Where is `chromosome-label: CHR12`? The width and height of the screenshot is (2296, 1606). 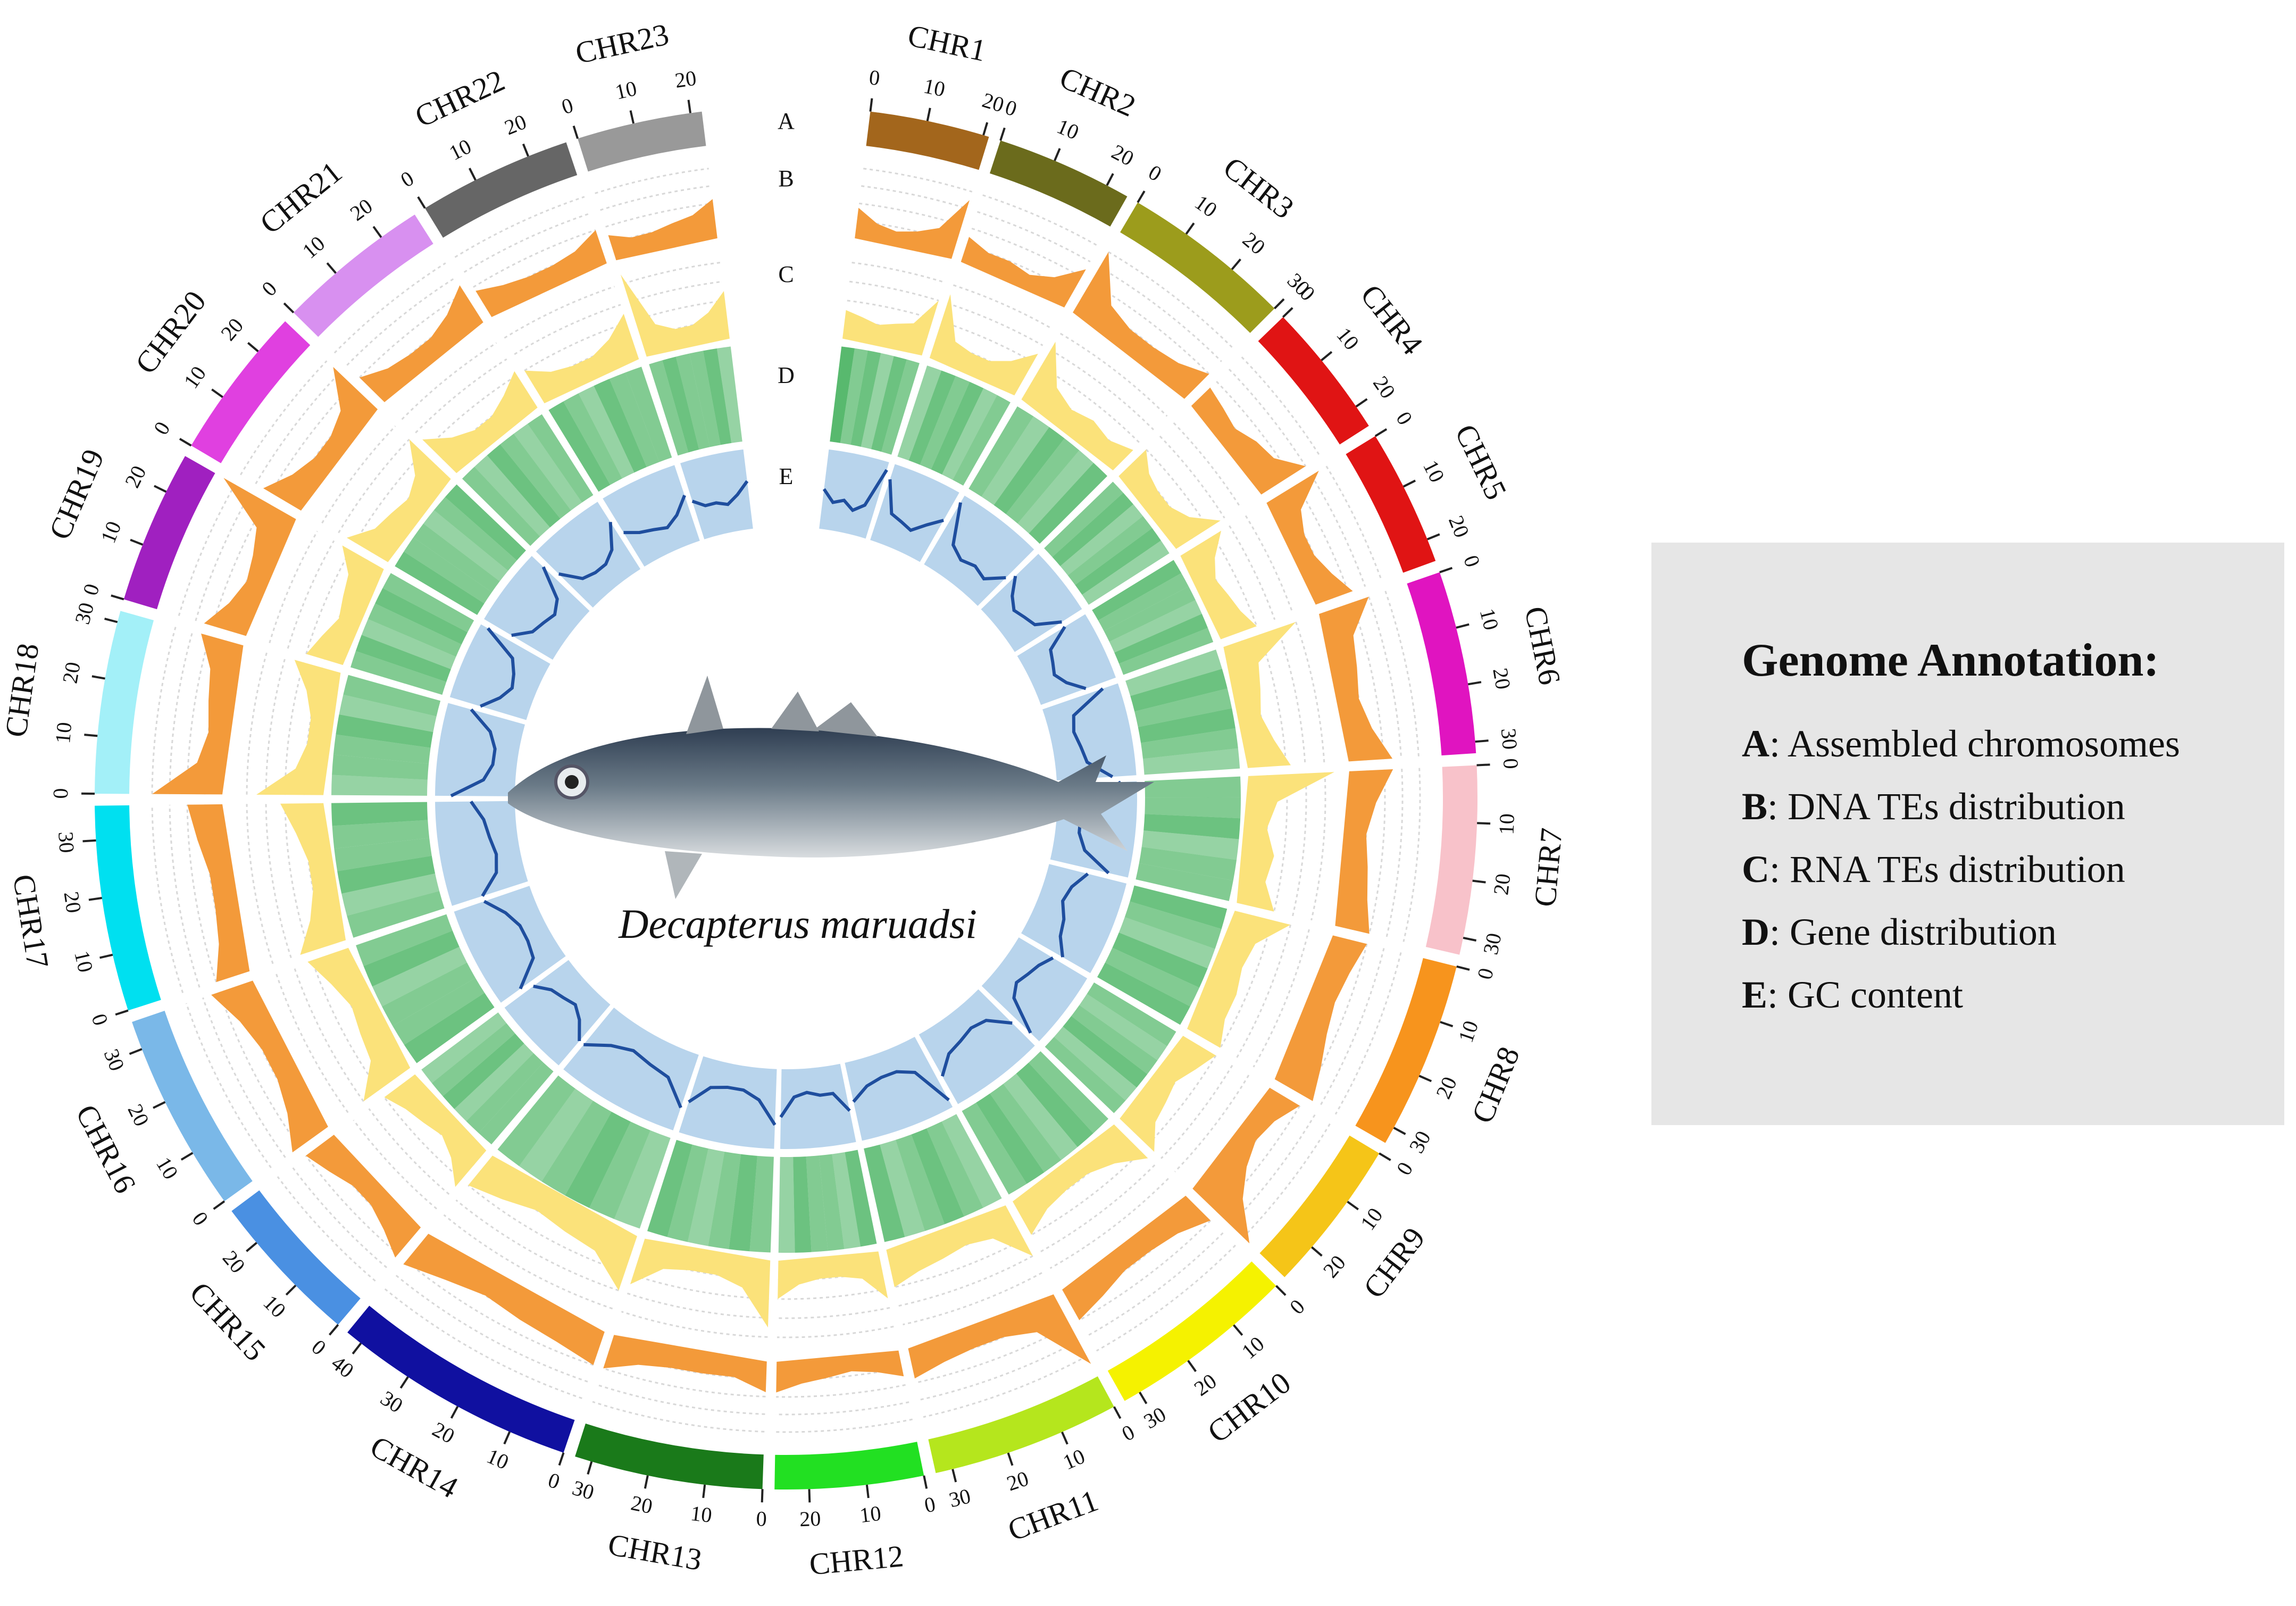
chromosome-label: CHR12 is located at coordinates (856, 1560).